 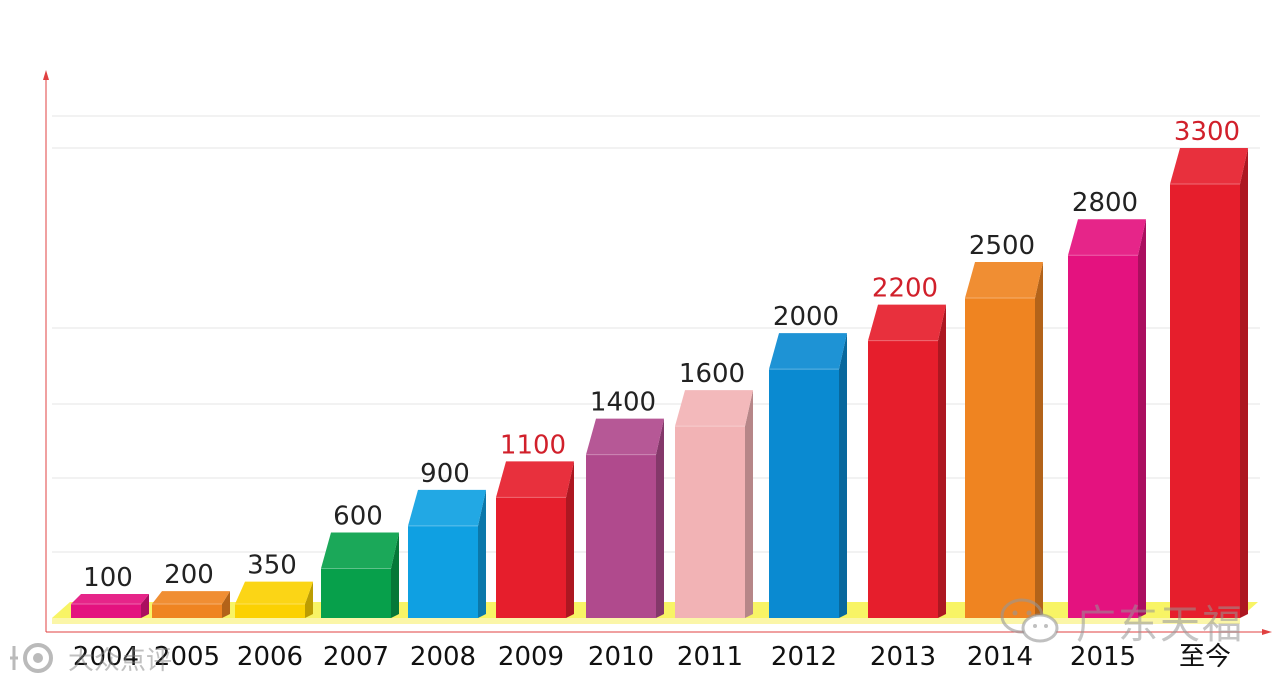 What do you see at coordinates (1267, 632) in the screenshot?
I see `x-axis-arrow` at bounding box center [1267, 632].